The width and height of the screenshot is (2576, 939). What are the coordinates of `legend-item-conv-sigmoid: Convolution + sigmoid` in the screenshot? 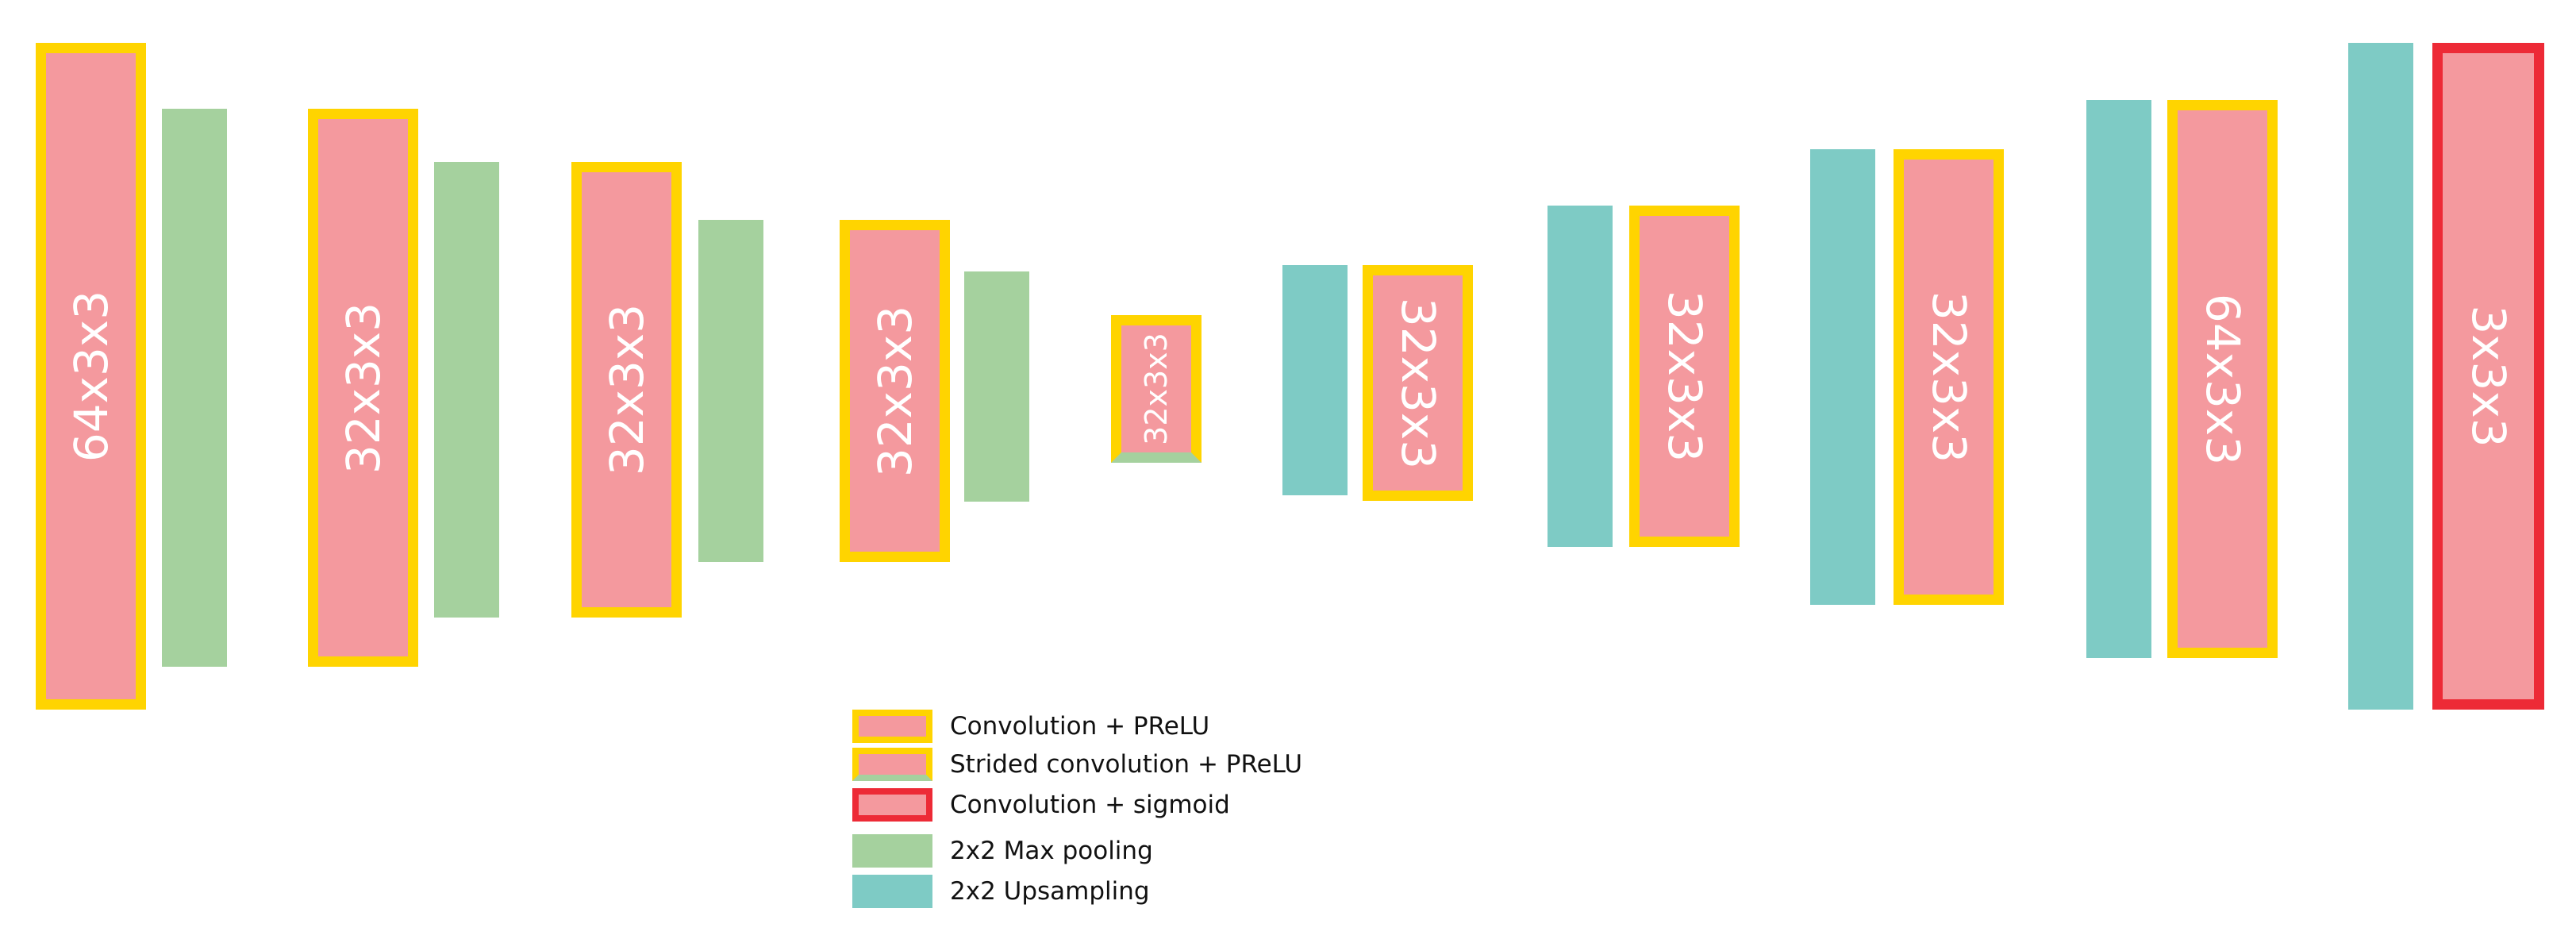 It's located at (1130, 805).